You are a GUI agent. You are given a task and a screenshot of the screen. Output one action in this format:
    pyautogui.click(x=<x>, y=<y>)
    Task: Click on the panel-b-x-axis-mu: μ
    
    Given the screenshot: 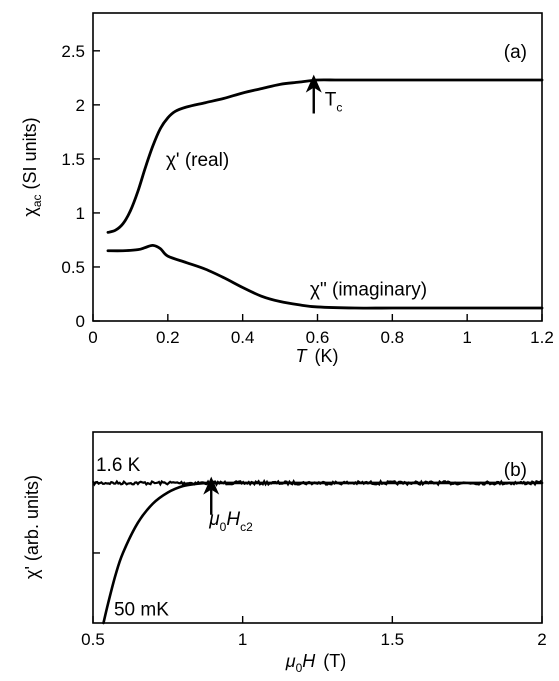 What is the action you would take?
    pyautogui.click(x=290, y=661)
    